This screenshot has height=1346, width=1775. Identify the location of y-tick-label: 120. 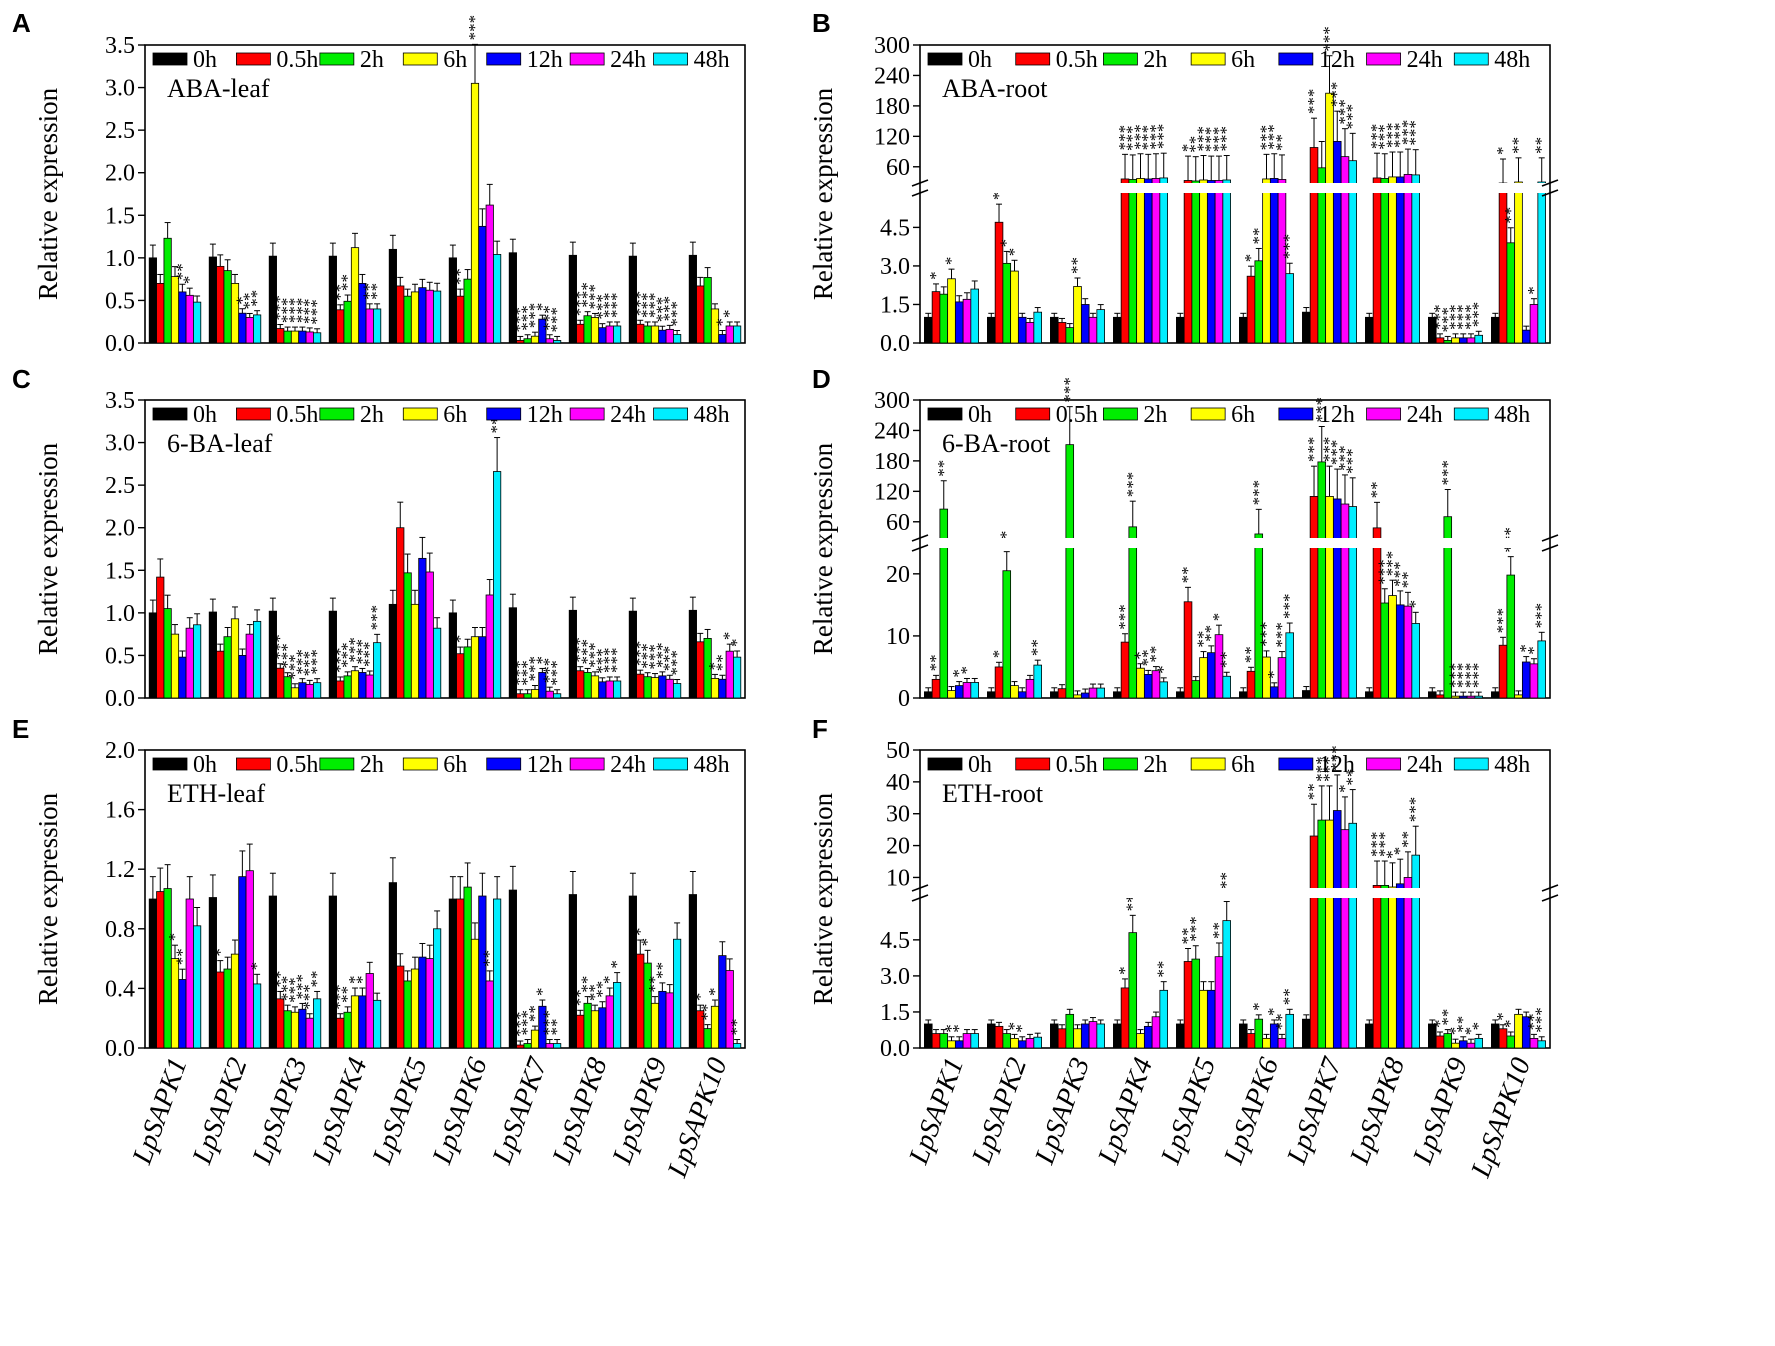
(892, 137).